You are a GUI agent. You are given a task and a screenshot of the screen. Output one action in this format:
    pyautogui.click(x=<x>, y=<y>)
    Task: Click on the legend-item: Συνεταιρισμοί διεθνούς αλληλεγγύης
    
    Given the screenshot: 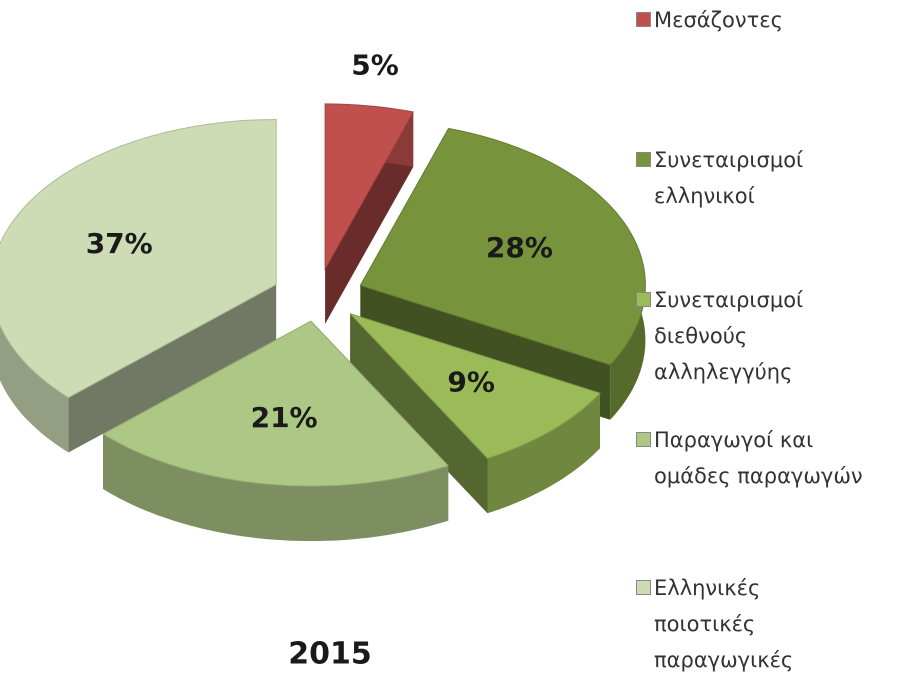 What is the action you would take?
    pyautogui.click(x=767, y=336)
    